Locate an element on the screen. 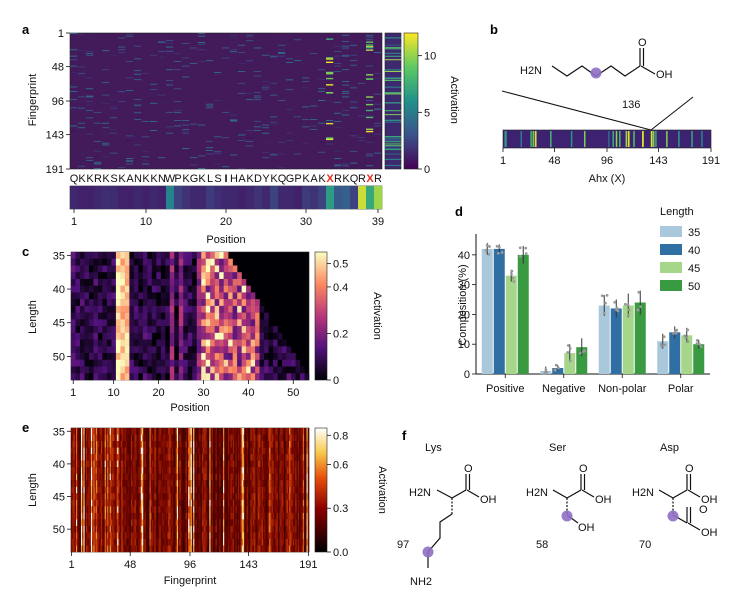 The image size is (735, 605). colorbar-tick-label: 0.4 is located at coordinates (340, 288).